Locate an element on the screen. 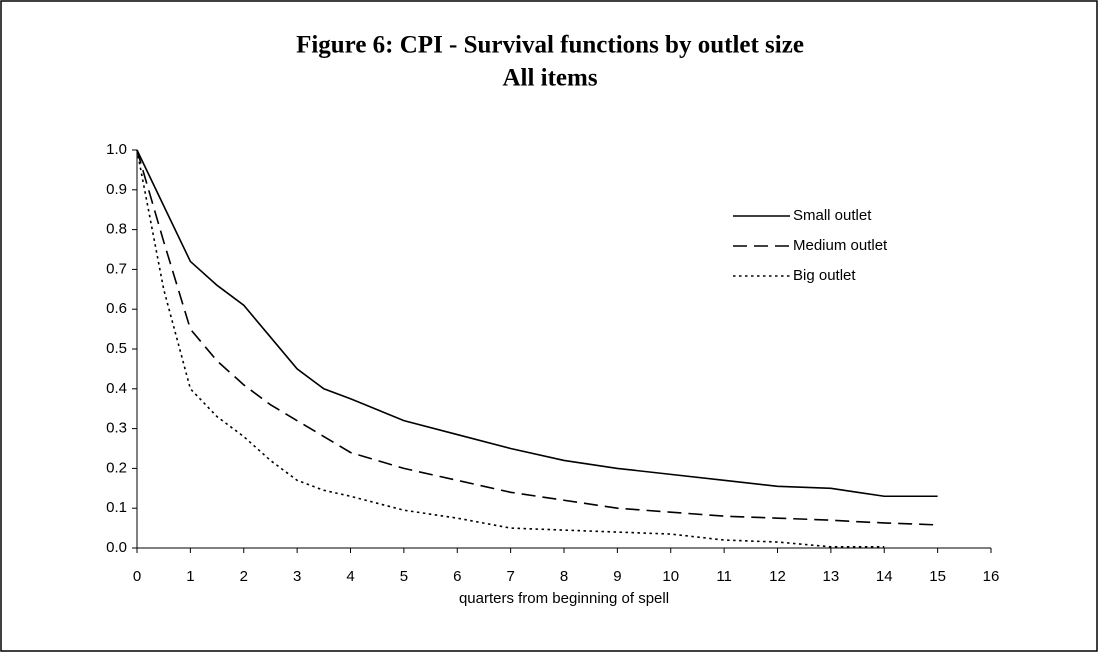 This screenshot has height=653, width=1099. x-tick-label: 1 is located at coordinates (190, 576).